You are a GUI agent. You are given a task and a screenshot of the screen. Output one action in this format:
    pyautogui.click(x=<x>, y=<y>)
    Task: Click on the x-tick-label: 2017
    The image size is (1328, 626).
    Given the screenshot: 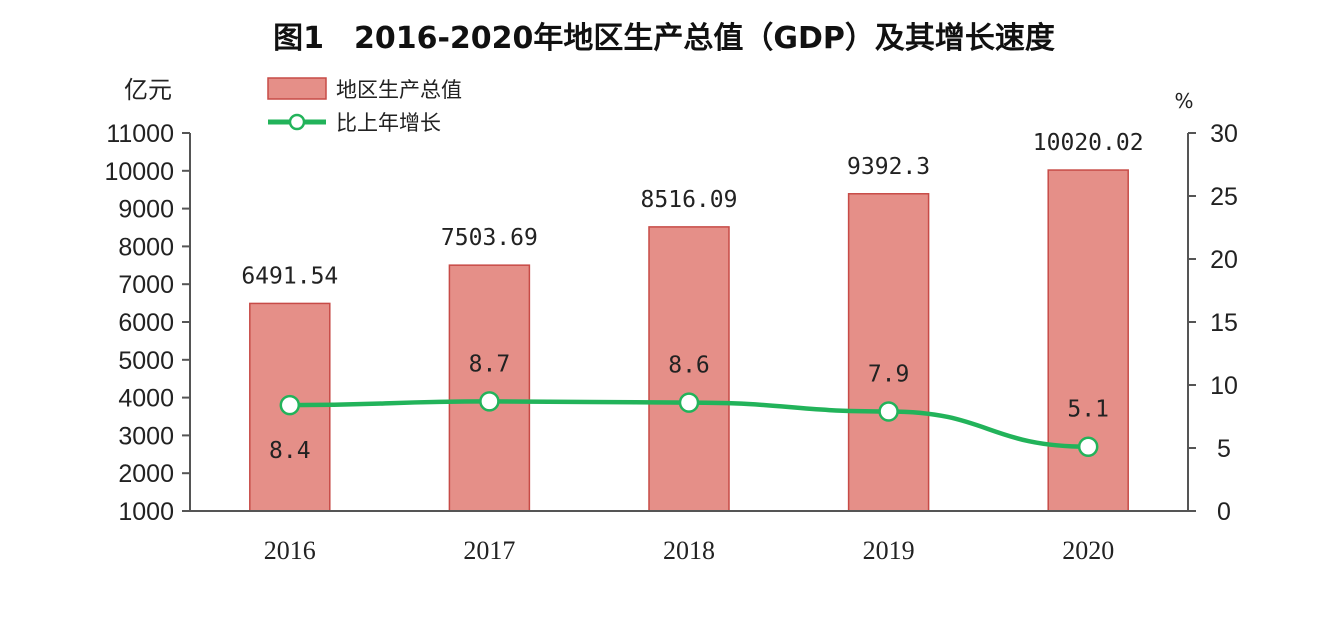 What is the action you would take?
    pyautogui.click(x=489, y=550)
    